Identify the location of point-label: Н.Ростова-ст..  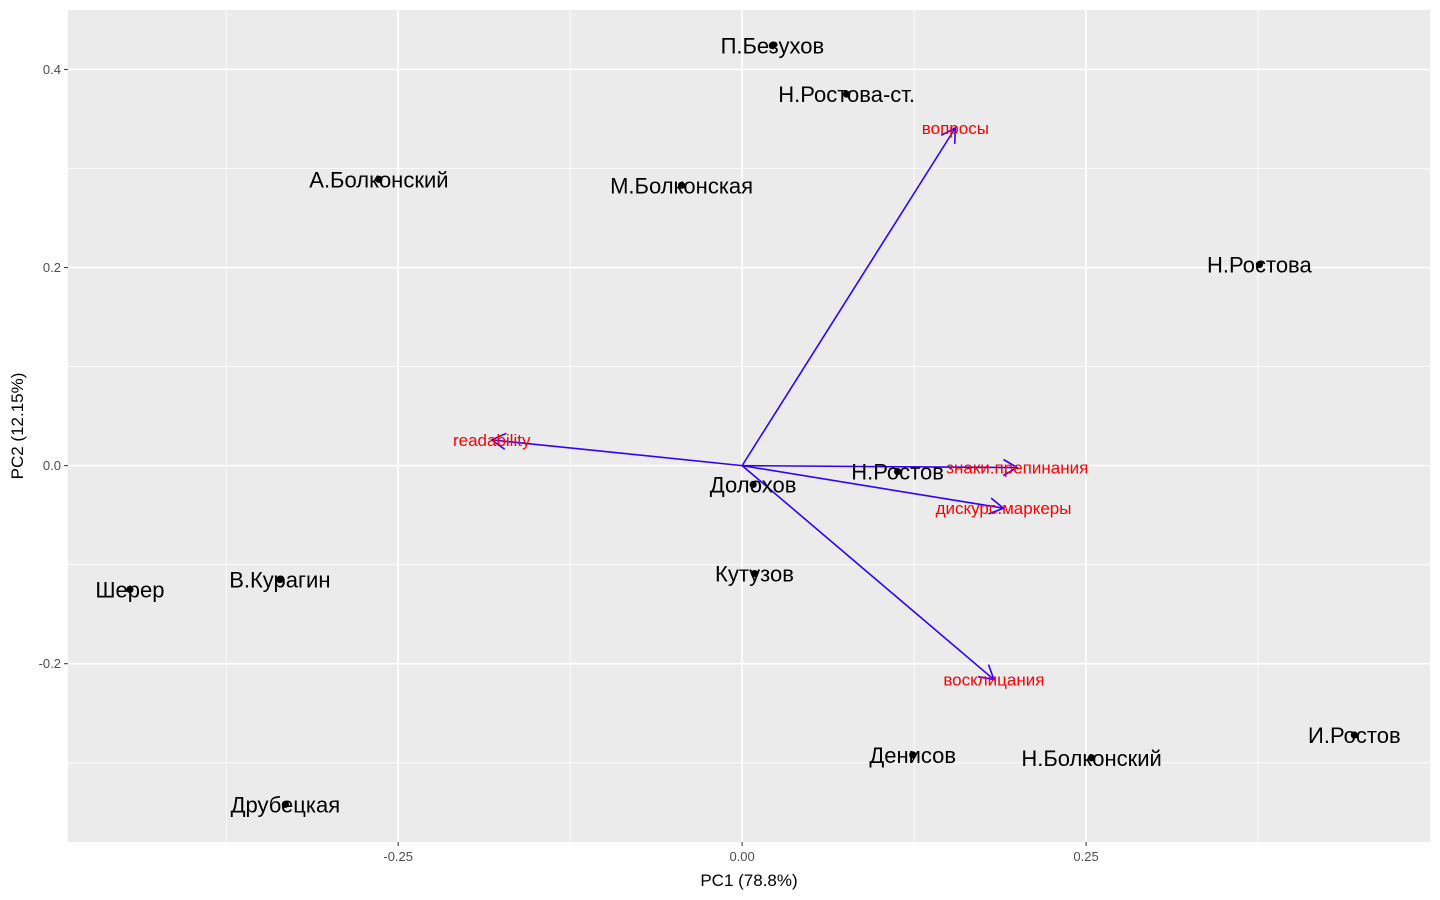
(846, 94).